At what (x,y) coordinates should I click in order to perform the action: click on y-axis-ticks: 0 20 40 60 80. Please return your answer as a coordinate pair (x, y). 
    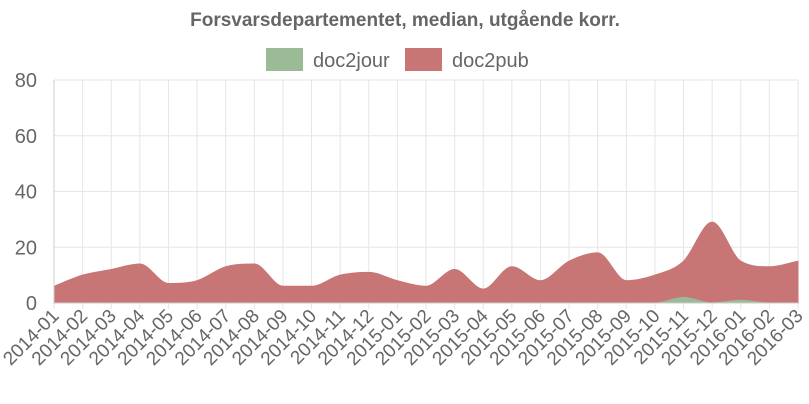
    Looking at the image, I should click on (26, 192).